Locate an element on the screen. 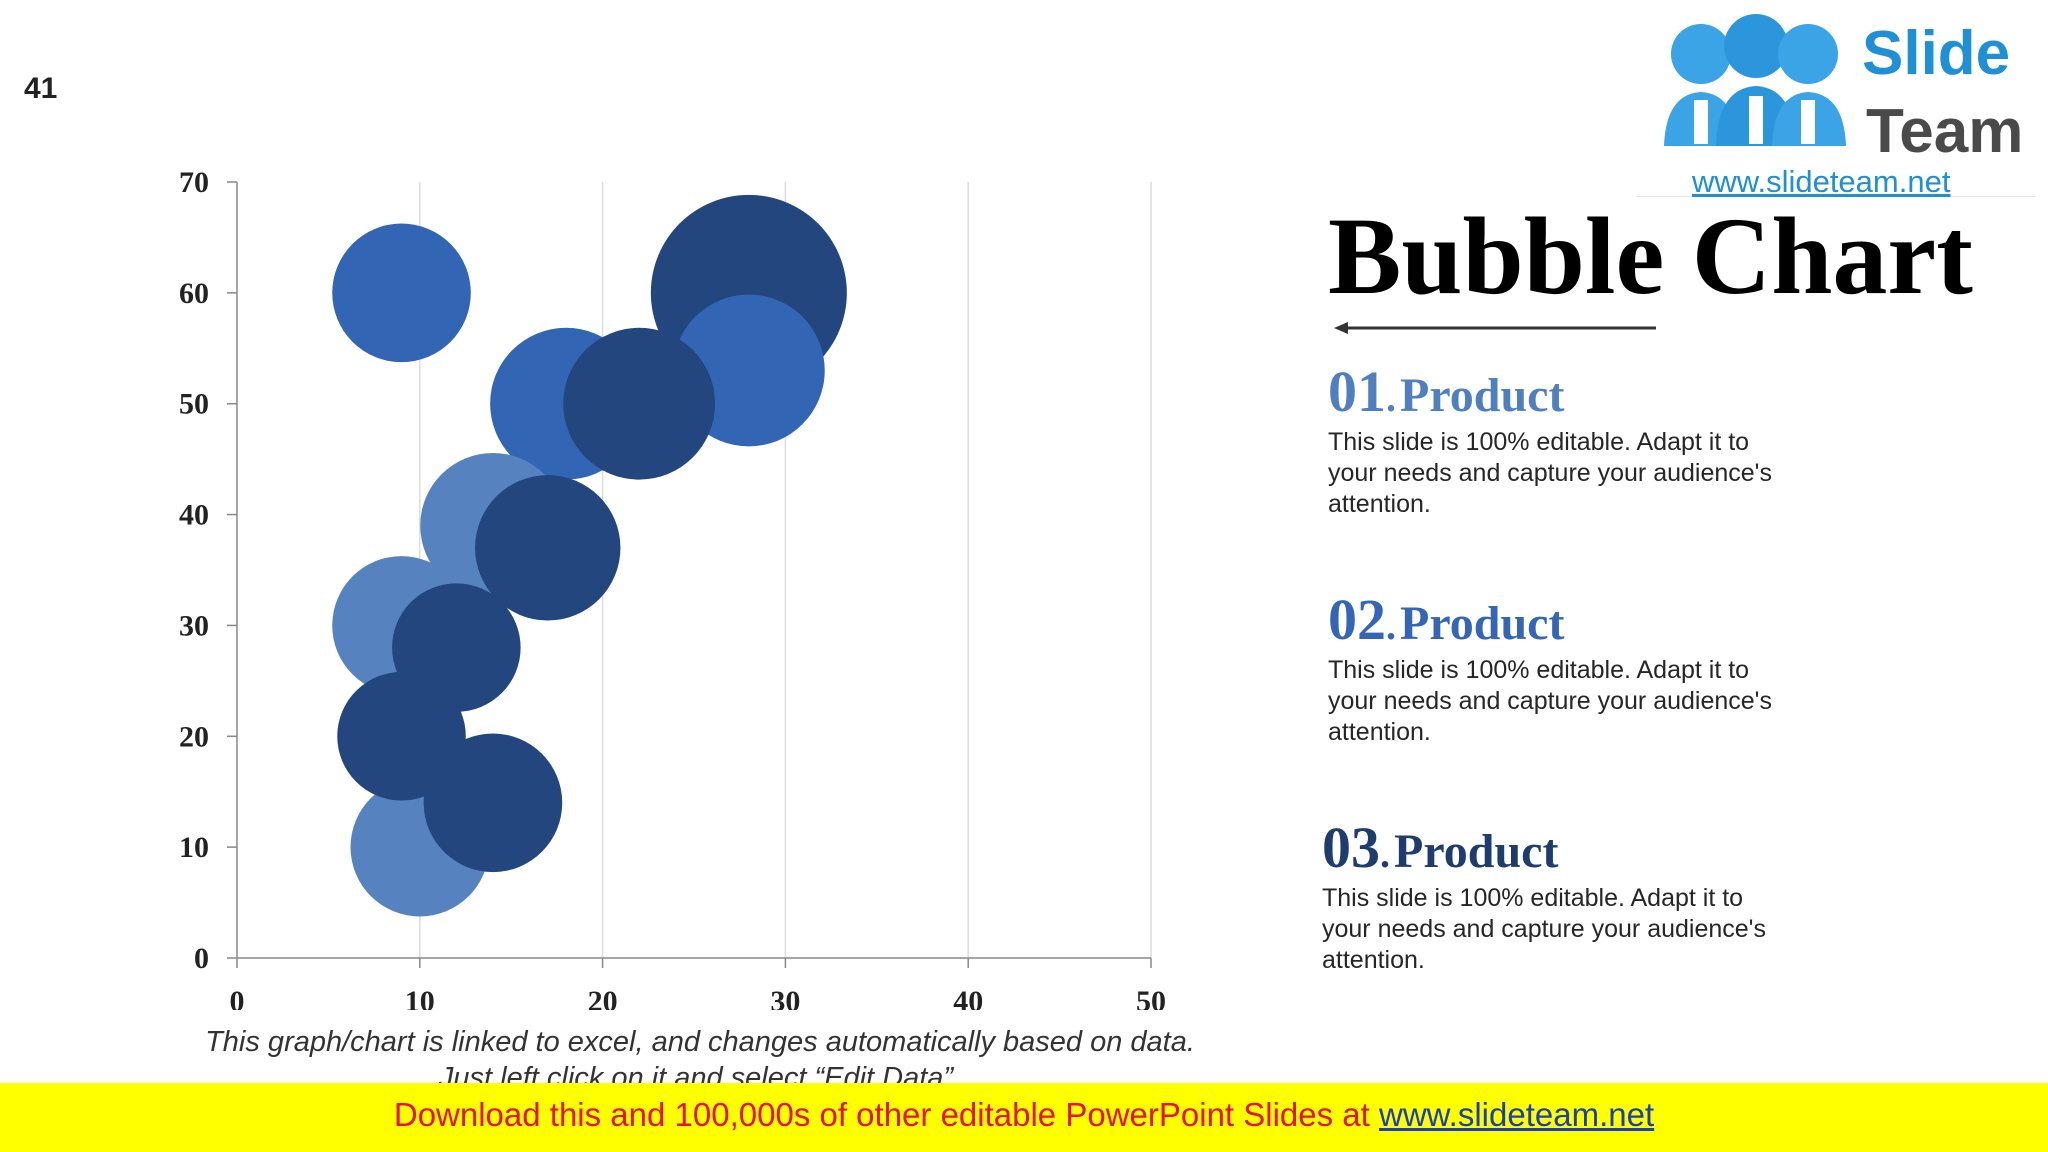 The width and height of the screenshot is (2048, 1152). product-number: 03 is located at coordinates (1351, 847).